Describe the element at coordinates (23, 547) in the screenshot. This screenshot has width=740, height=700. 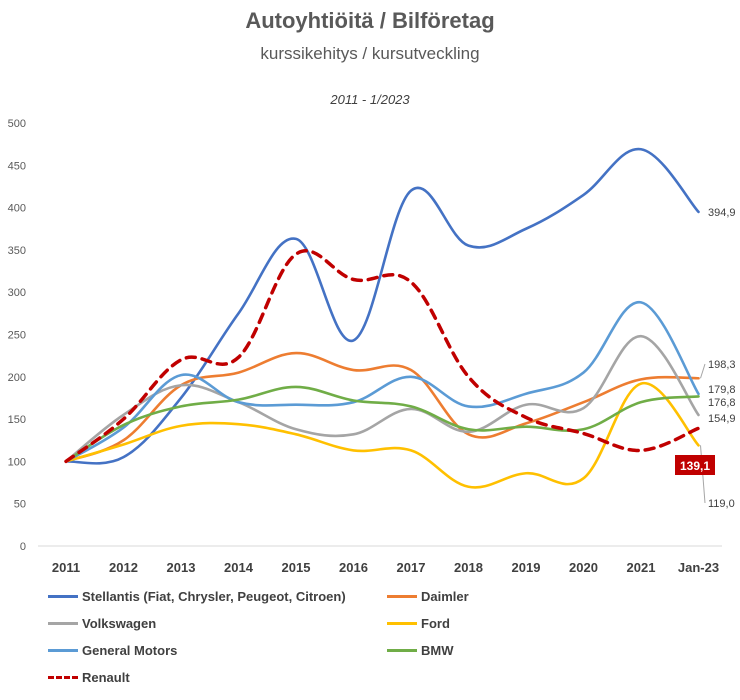
I see `y-tick-label: 0` at that location.